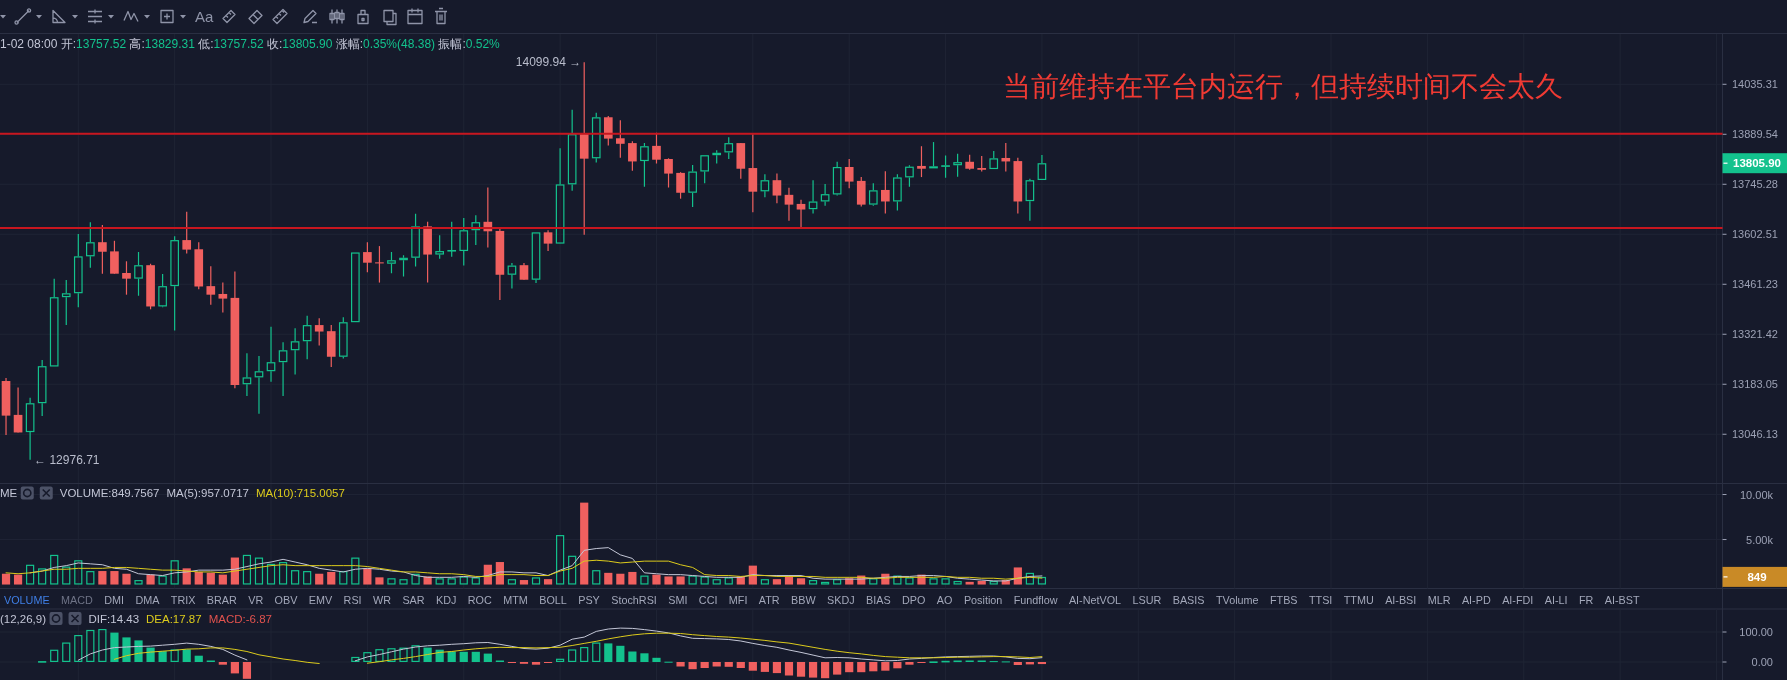  Describe the element at coordinates (1556, 599) in the screenshot. I see `text: AI-LI` at that location.